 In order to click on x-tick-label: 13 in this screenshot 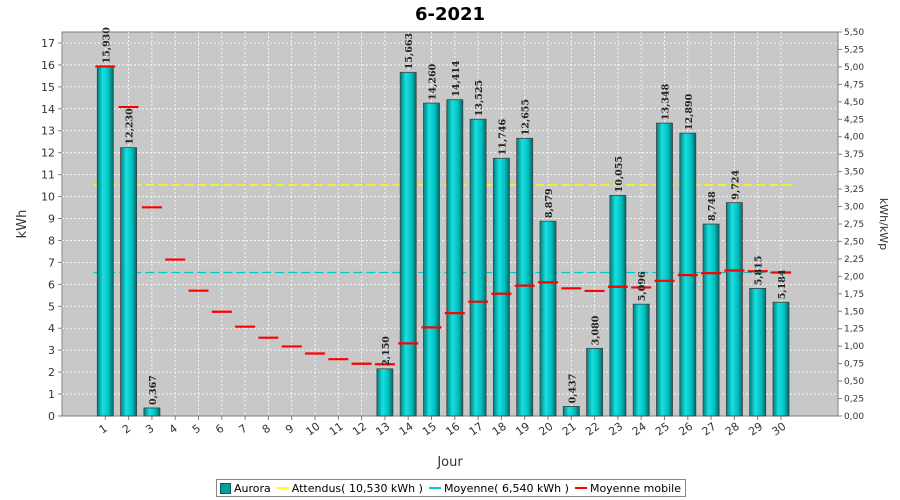, I will do `click(382, 429)`.